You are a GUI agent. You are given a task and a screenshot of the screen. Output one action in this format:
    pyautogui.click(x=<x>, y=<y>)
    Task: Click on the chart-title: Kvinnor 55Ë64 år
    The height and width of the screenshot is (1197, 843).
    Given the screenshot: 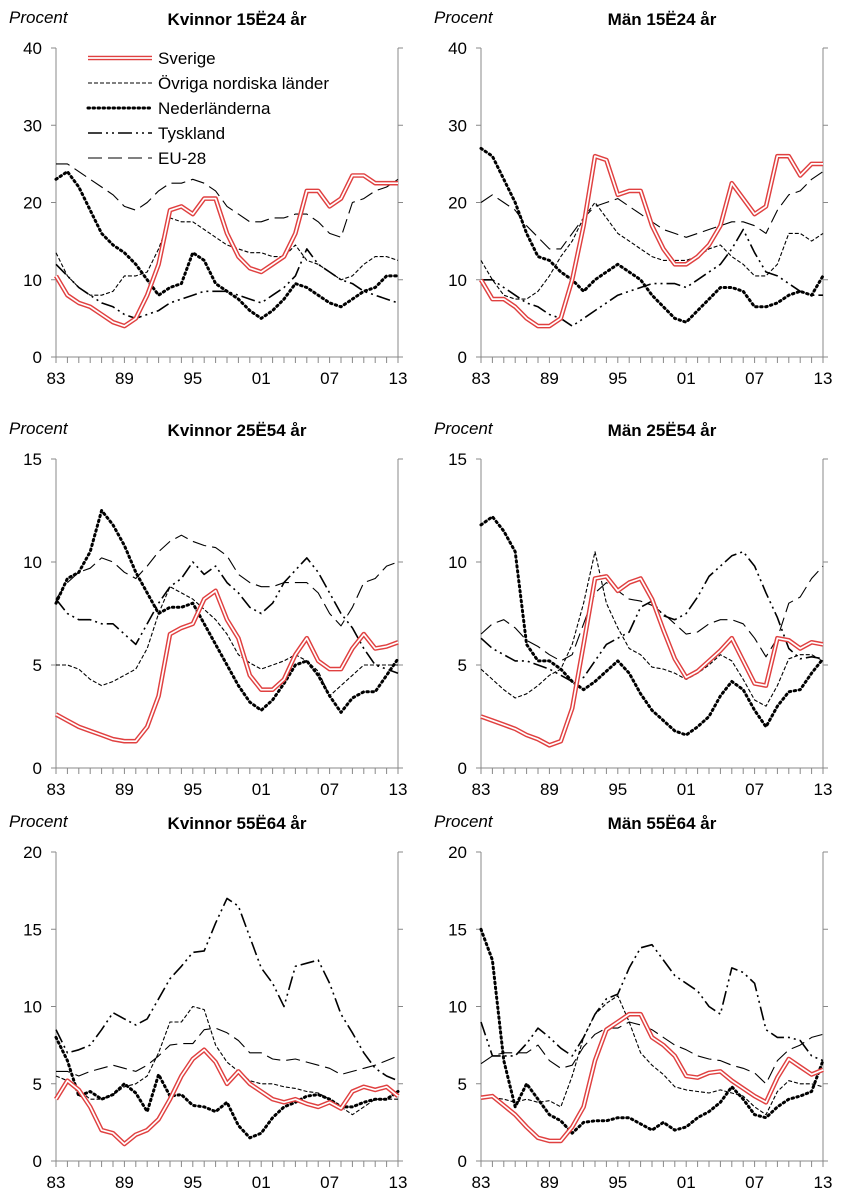 What is the action you would take?
    pyautogui.click(x=237, y=823)
    